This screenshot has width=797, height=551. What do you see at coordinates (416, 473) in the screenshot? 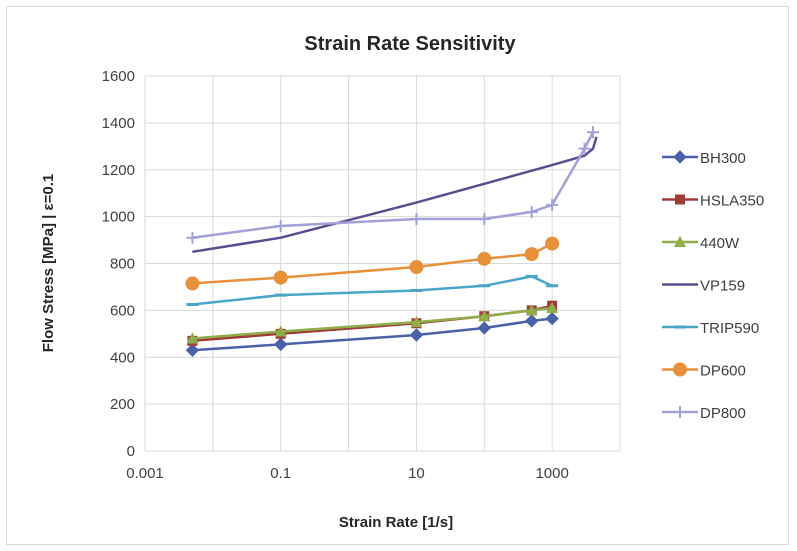
I see `x-tick-label: 10` at bounding box center [416, 473].